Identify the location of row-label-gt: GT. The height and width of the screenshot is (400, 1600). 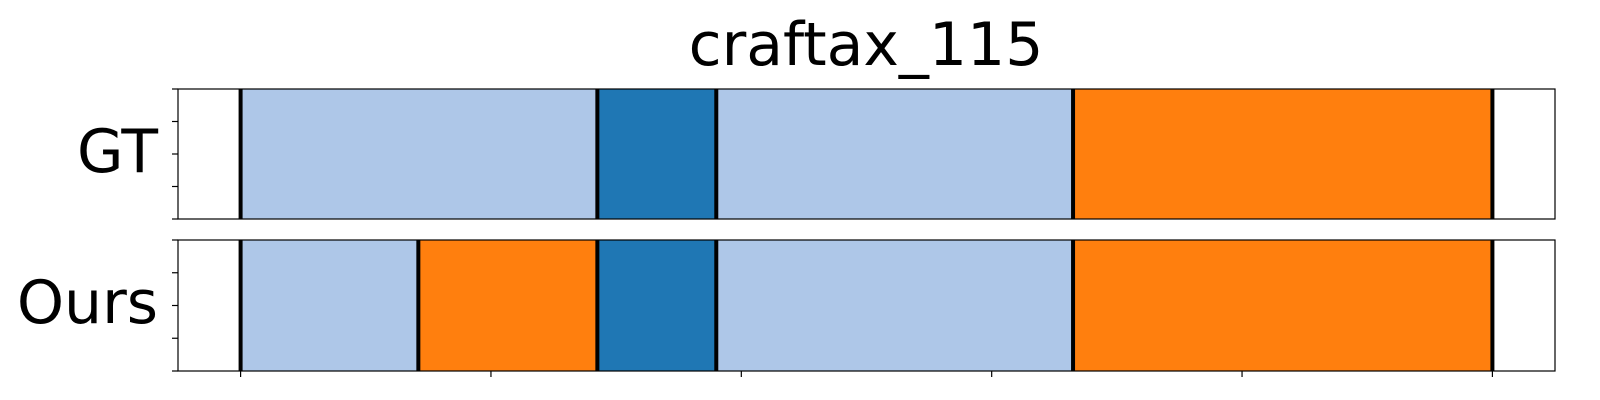
(117, 152).